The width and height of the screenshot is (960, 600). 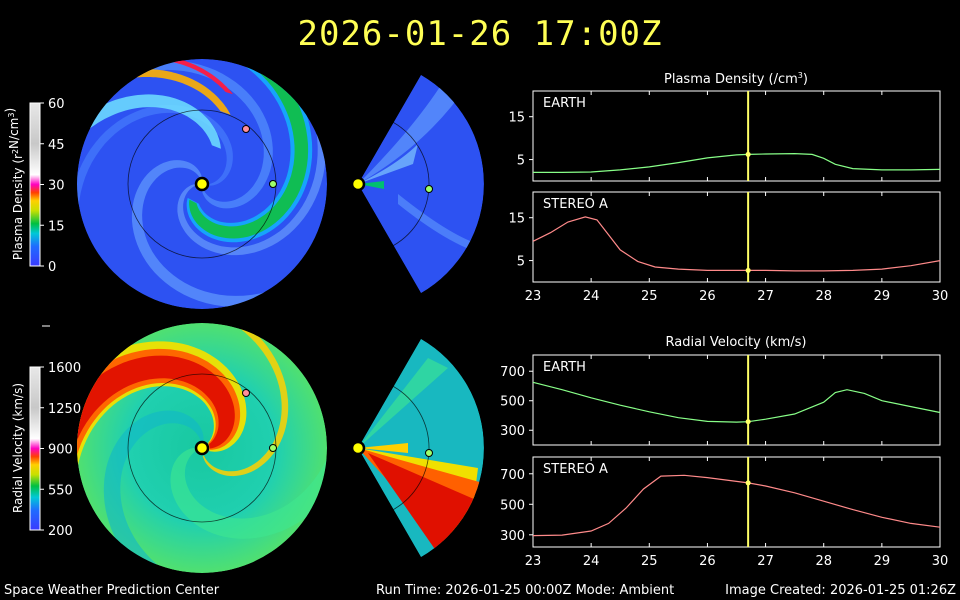 I want to click on chart-title-end: ), so click(x=805, y=79).